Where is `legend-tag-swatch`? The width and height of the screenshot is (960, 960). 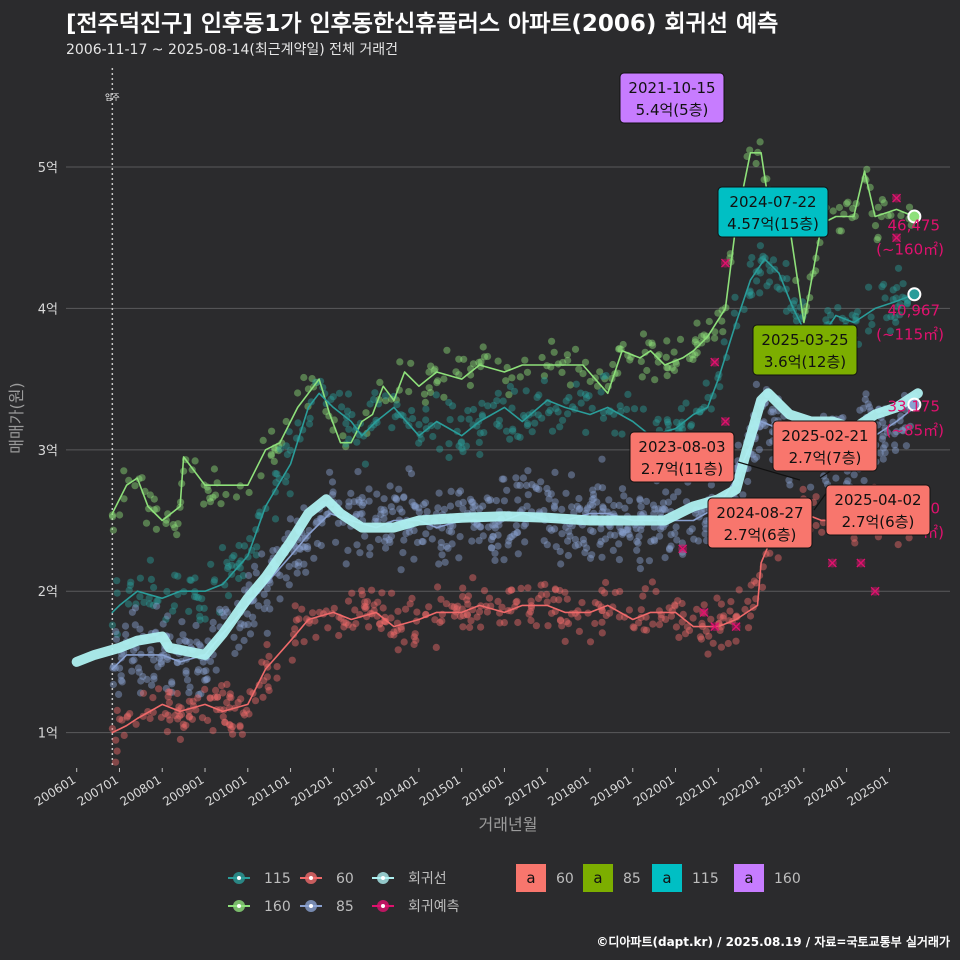
legend-tag-swatch is located at coordinates (749, 878).